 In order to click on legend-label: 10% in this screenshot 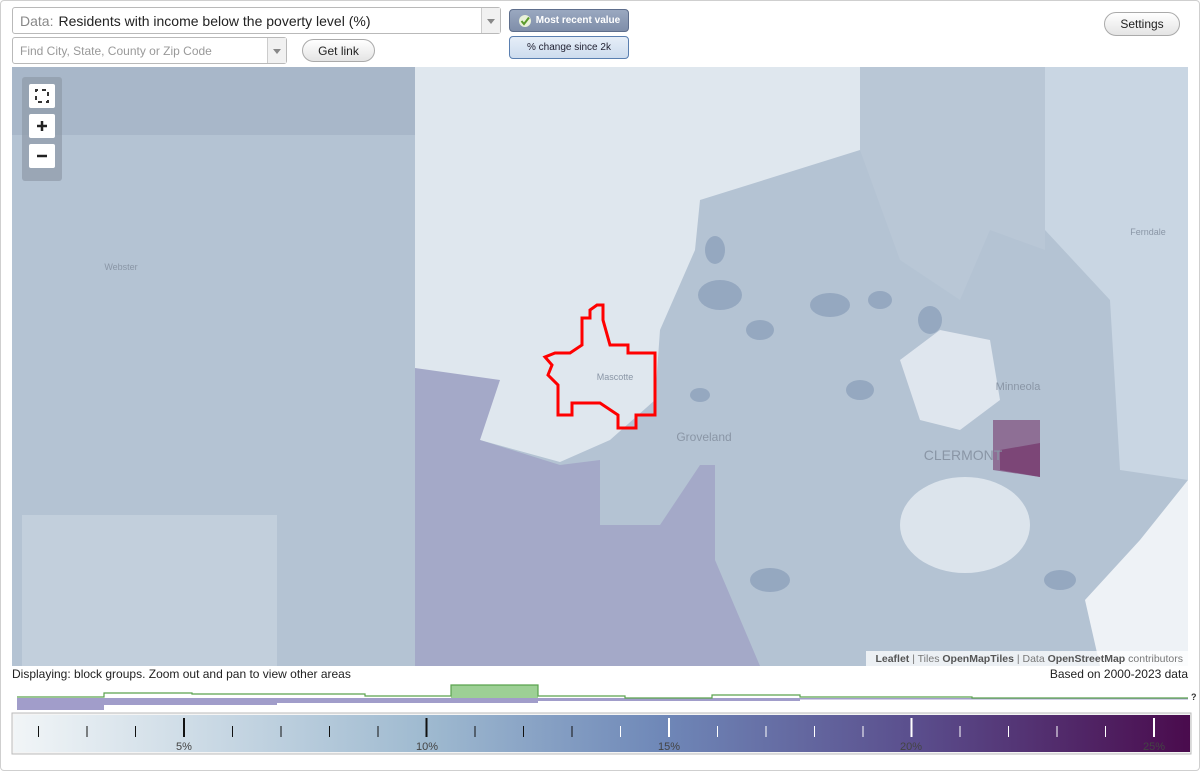, I will do `click(427, 747)`.